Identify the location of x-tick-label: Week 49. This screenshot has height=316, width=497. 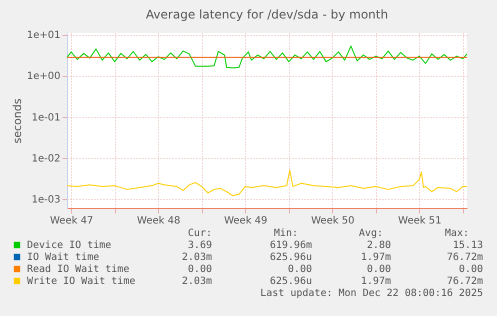
(246, 221).